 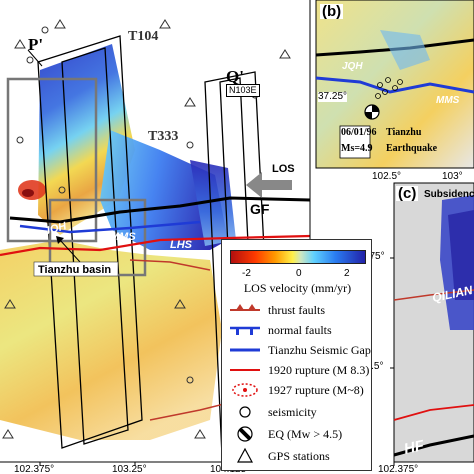 What do you see at coordinates (319, 350) in the screenshot?
I see `legend-label-gap: Tianzhu Seismic Gap` at bounding box center [319, 350].